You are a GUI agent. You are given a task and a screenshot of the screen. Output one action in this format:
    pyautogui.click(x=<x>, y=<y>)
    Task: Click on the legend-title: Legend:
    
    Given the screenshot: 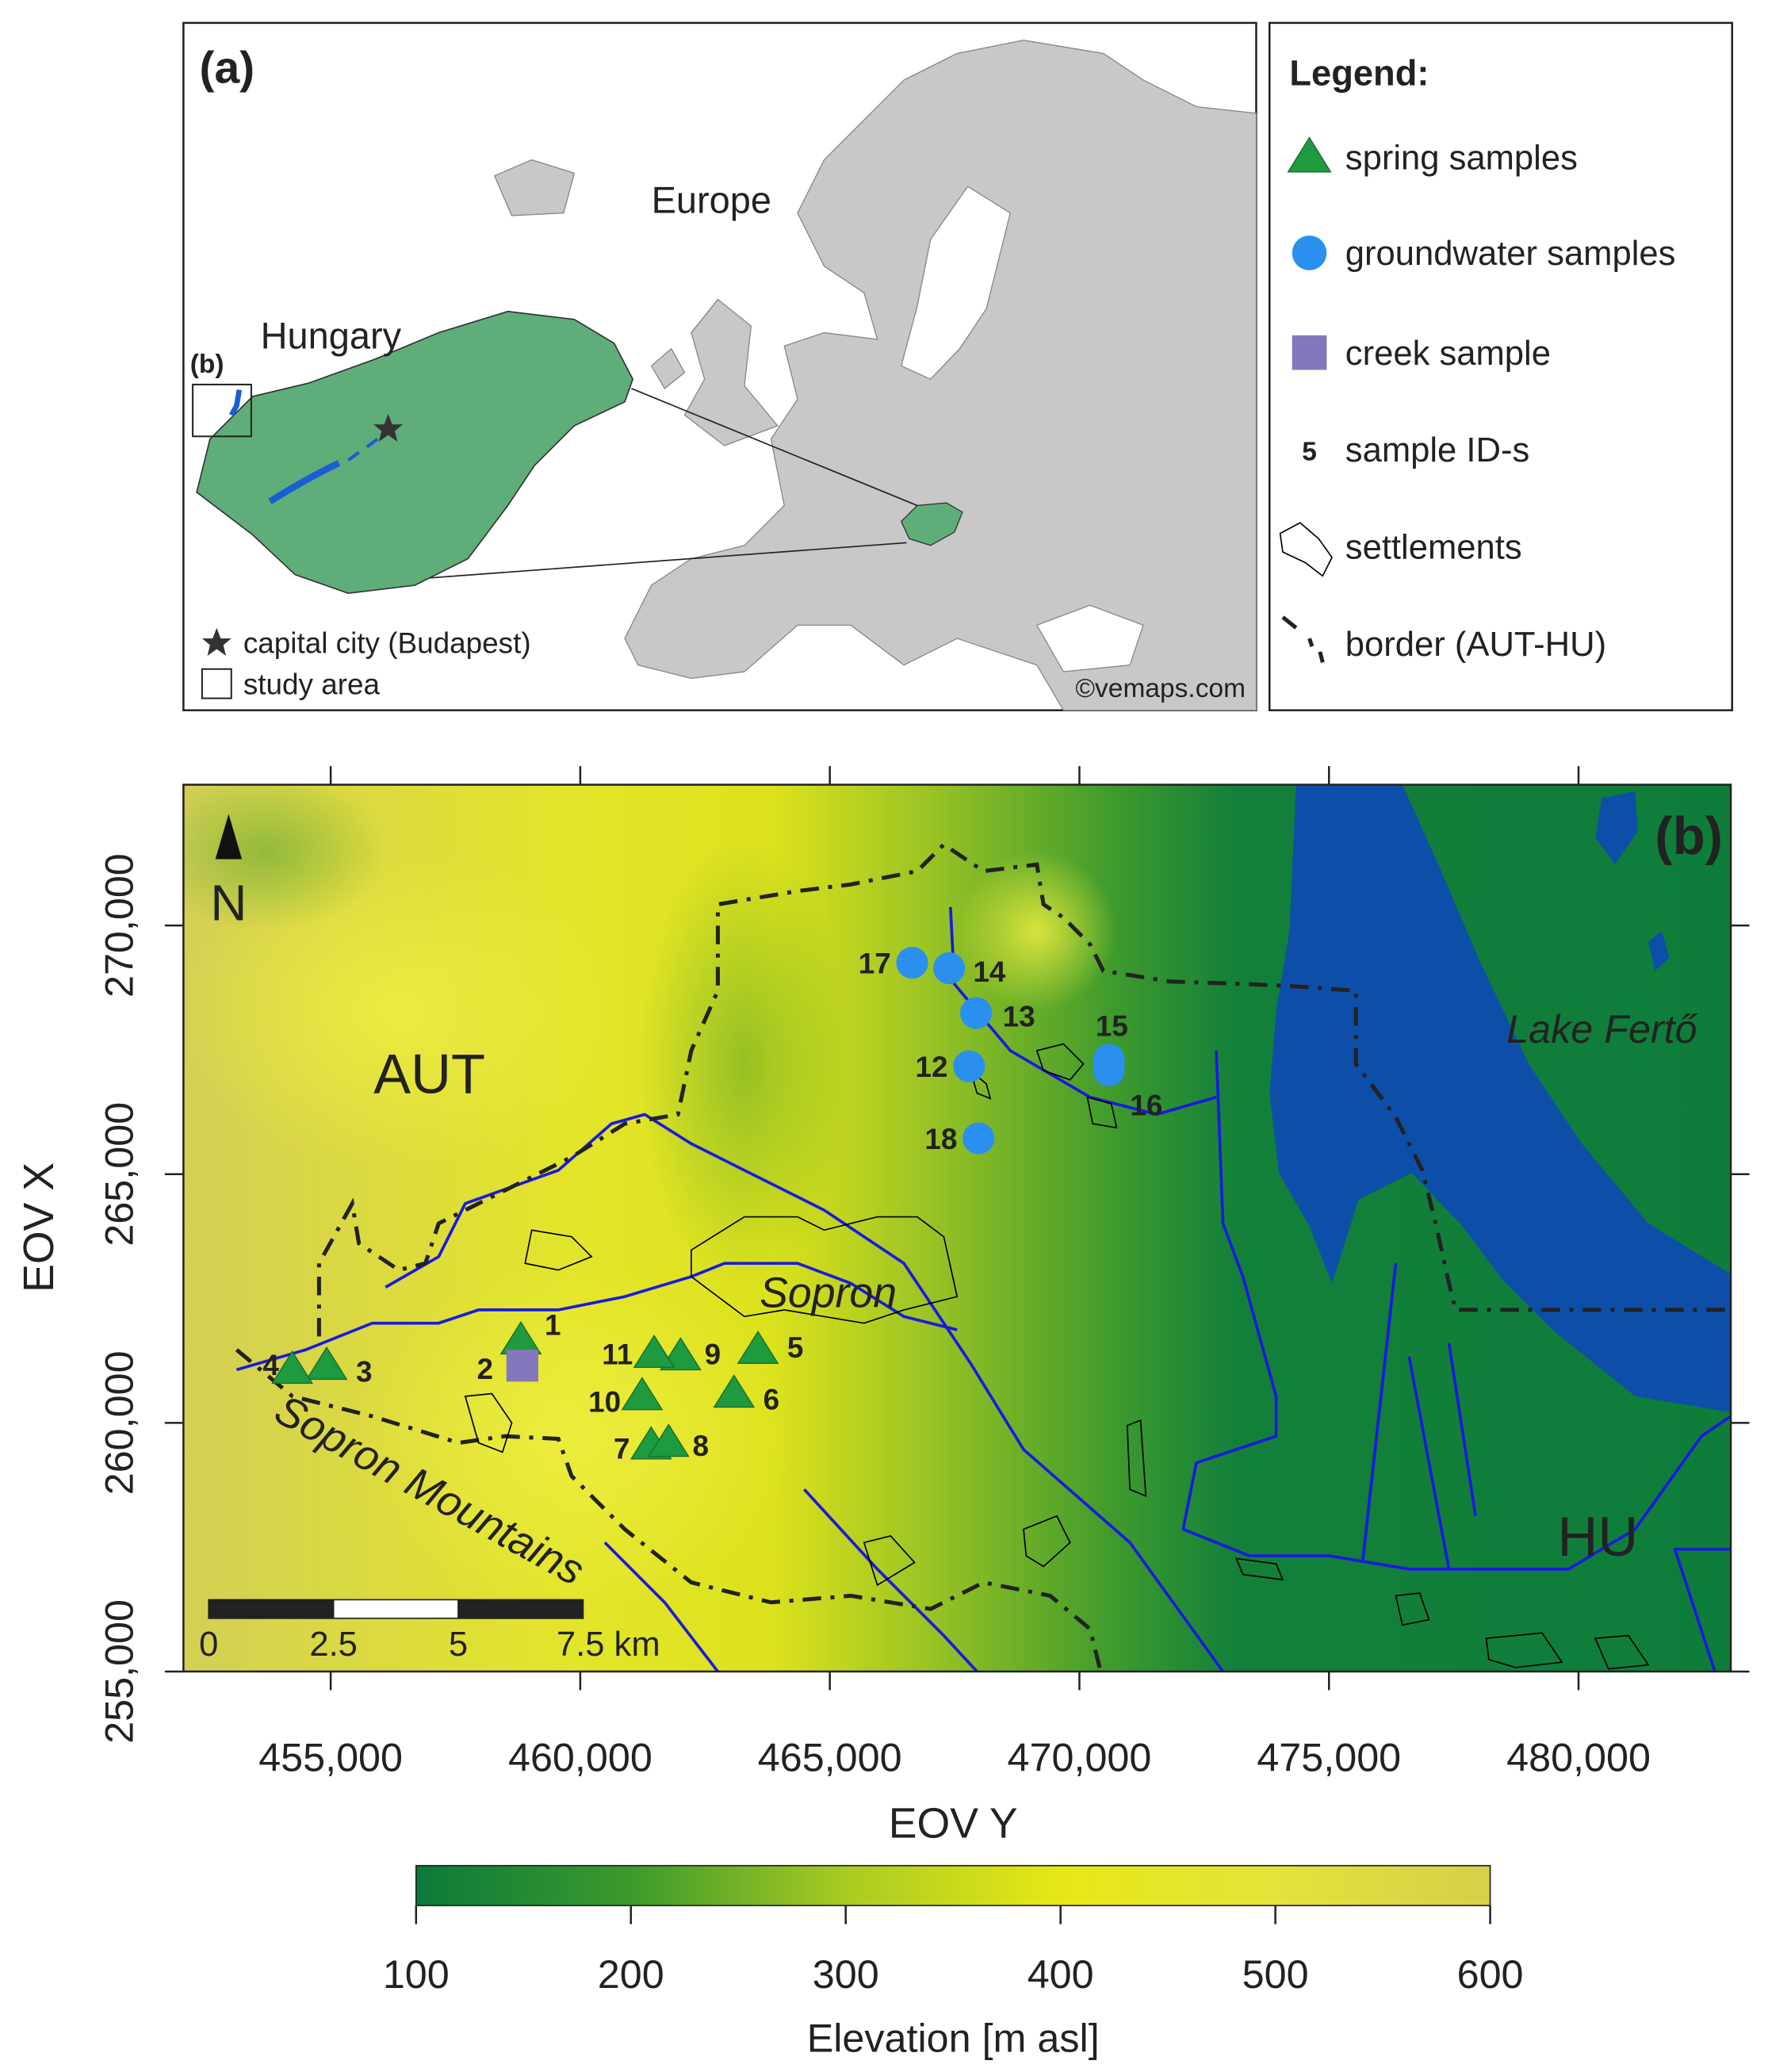 What is the action you would take?
    pyautogui.click(x=1359, y=73)
    